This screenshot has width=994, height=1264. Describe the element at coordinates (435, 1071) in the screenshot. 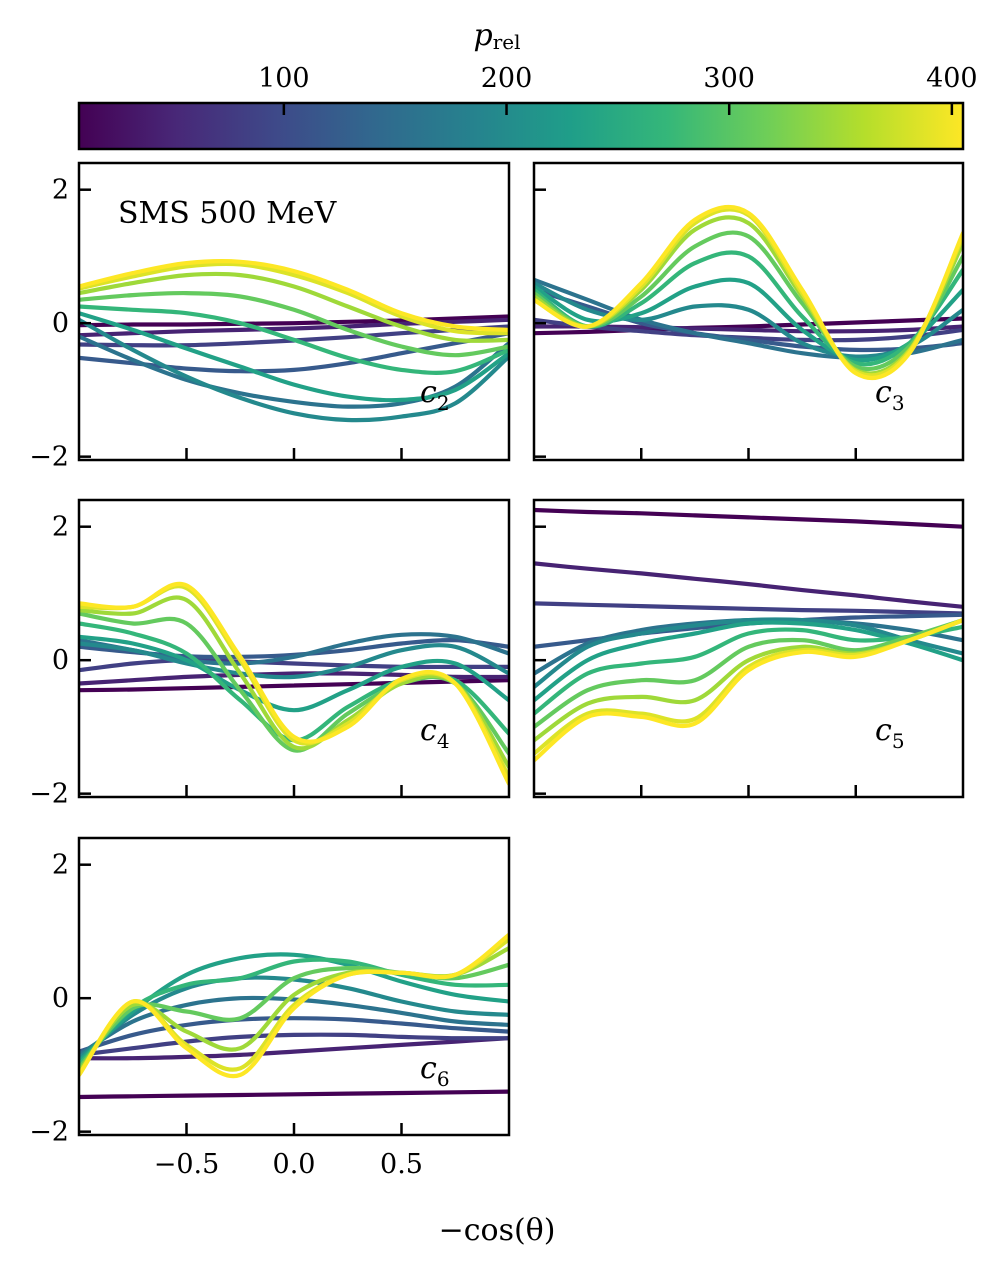

I see `panel-label-c6: c6` at that location.